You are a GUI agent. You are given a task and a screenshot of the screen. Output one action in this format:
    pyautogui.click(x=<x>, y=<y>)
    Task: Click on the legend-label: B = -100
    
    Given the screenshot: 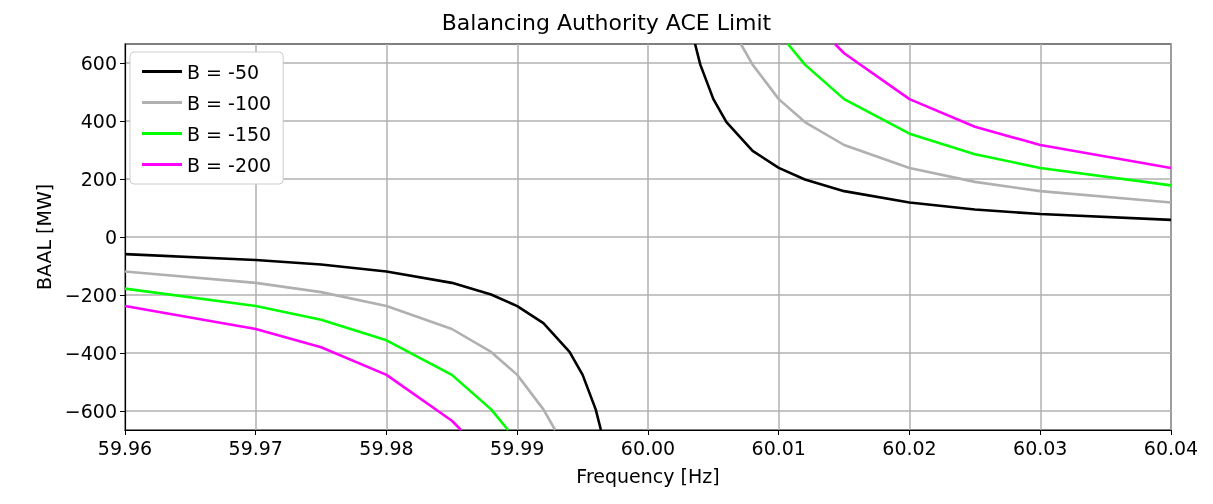 What is the action you would take?
    pyautogui.click(x=229, y=102)
    